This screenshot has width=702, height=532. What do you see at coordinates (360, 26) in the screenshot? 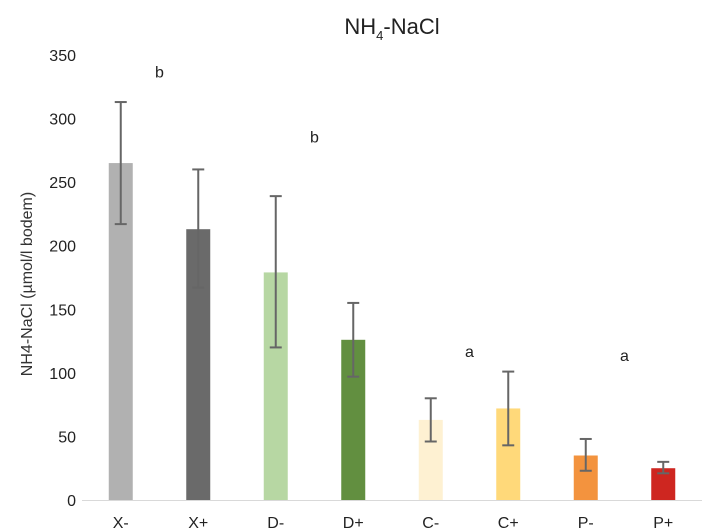
I see `chart-title-prefix: NH` at bounding box center [360, 26].